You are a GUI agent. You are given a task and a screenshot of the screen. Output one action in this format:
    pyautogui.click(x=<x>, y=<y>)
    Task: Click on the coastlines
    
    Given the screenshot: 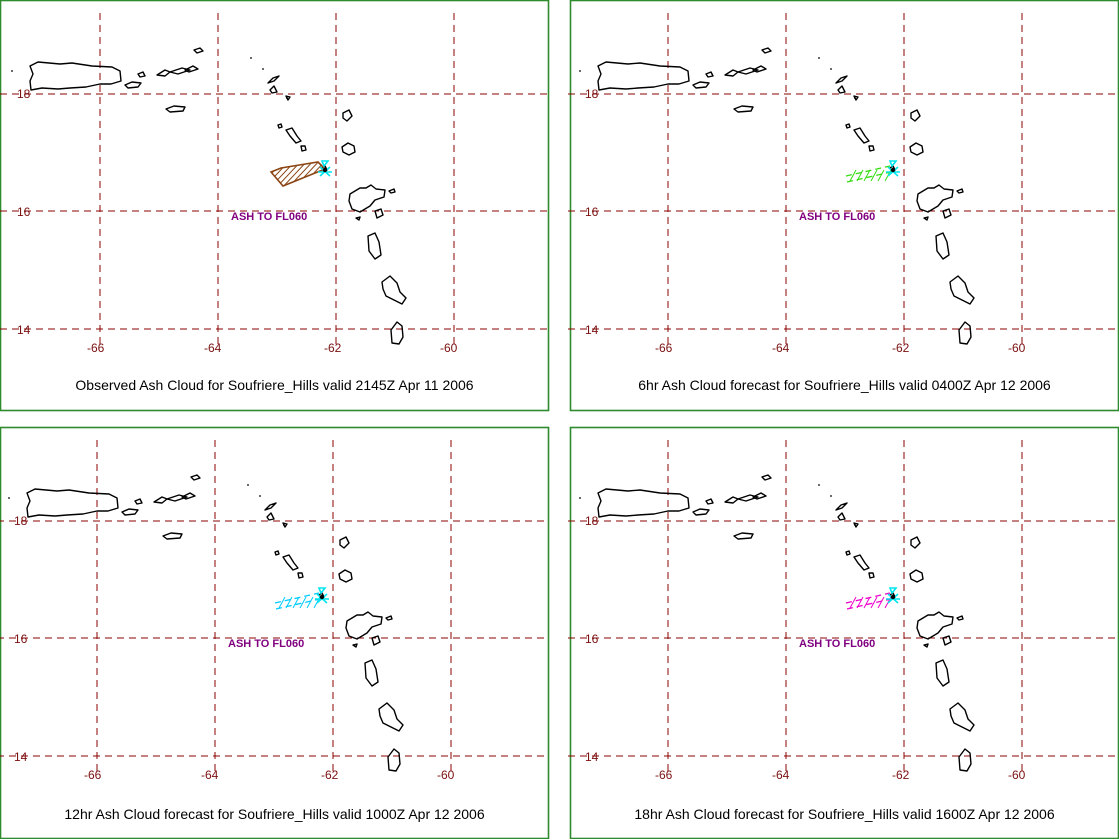 What is the action you would take?
    pyautogui.click(x=777, y=623)
    